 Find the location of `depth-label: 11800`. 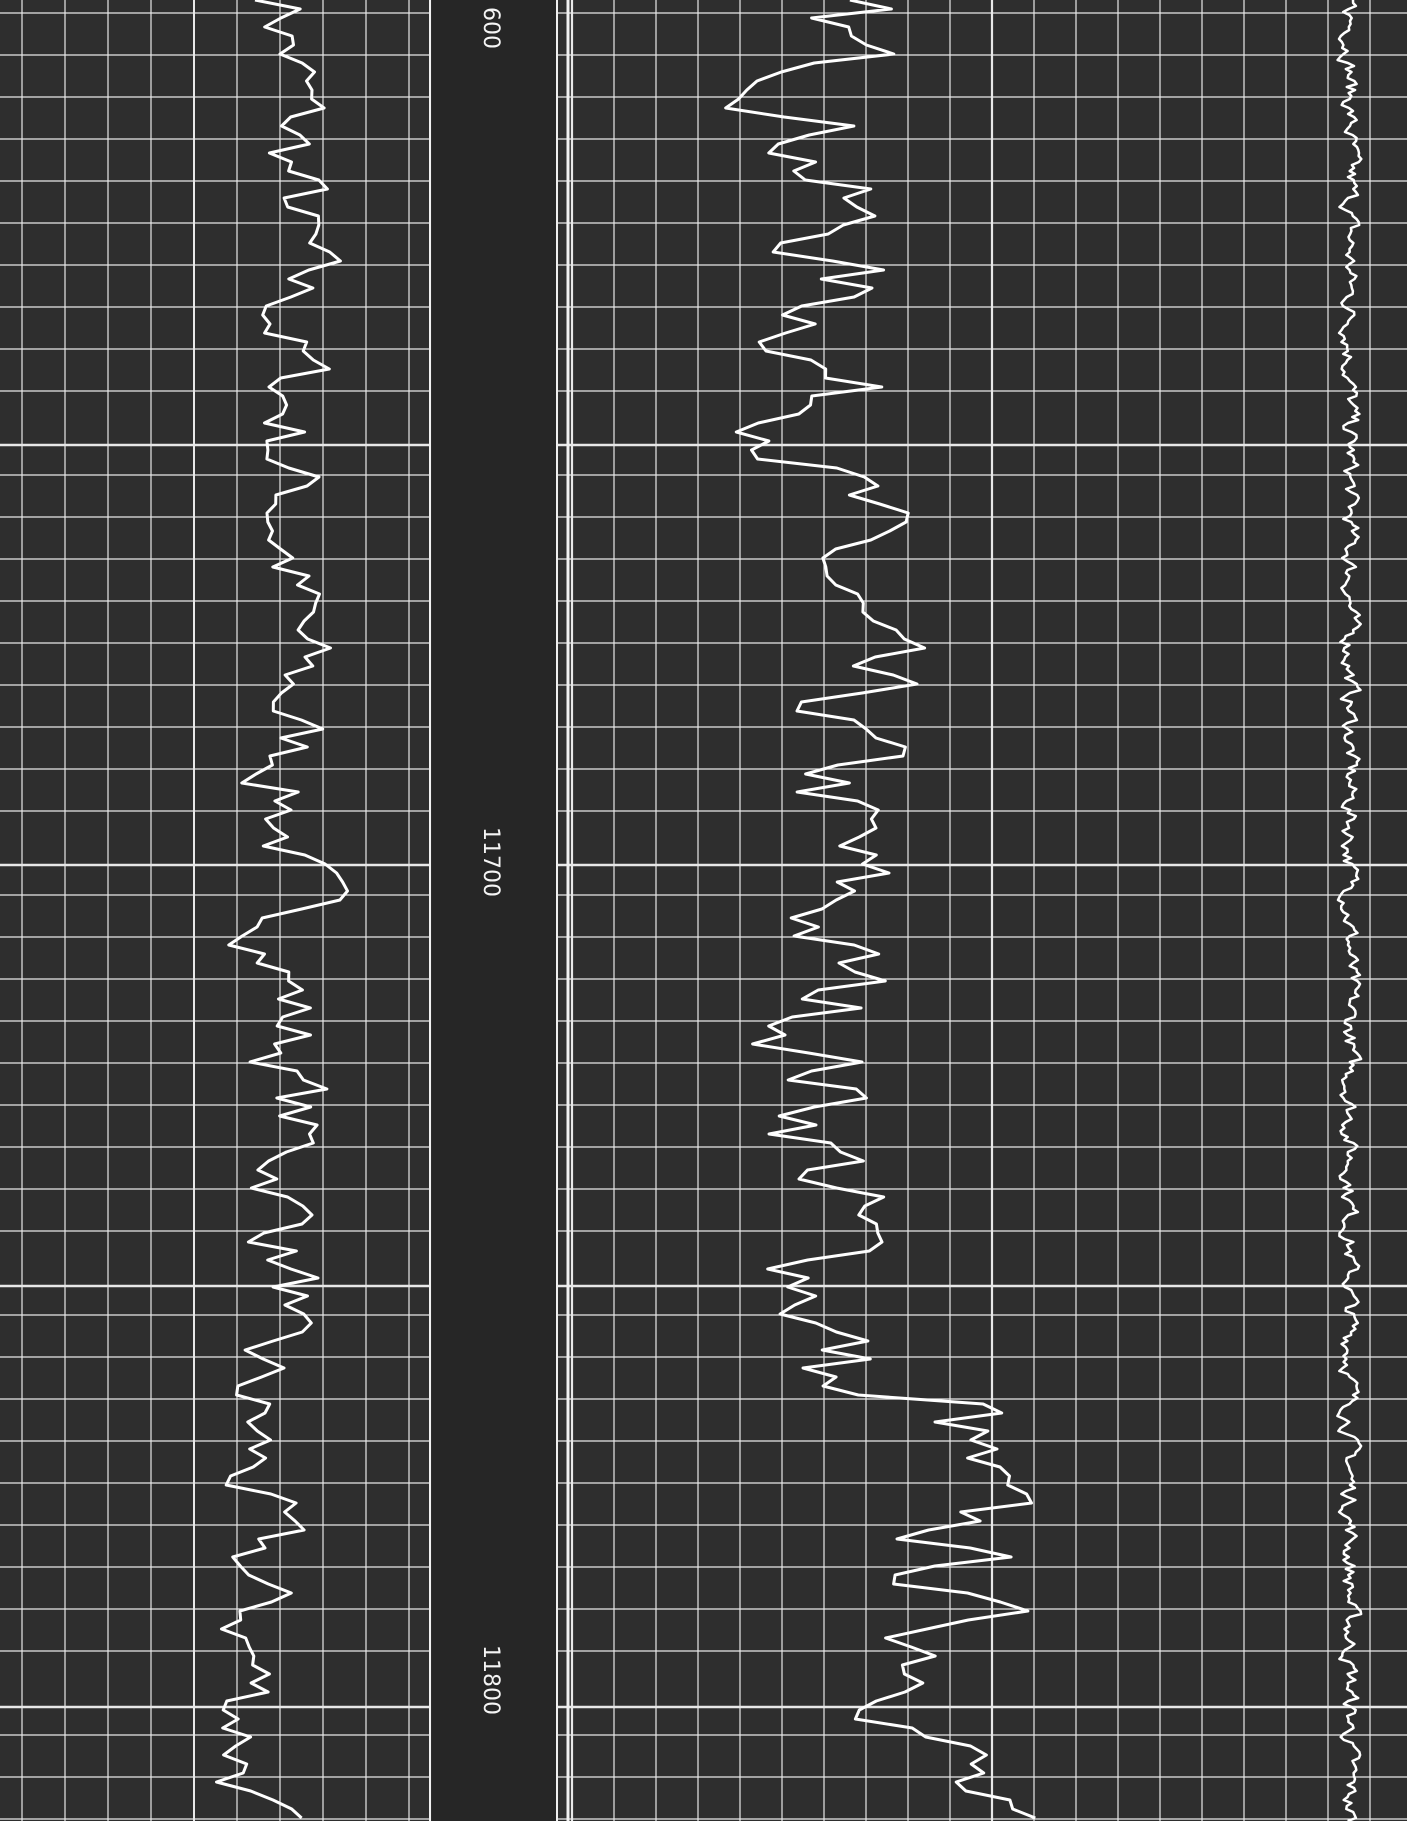

depth-label: 11800 is located at coordinates (490, 1680).